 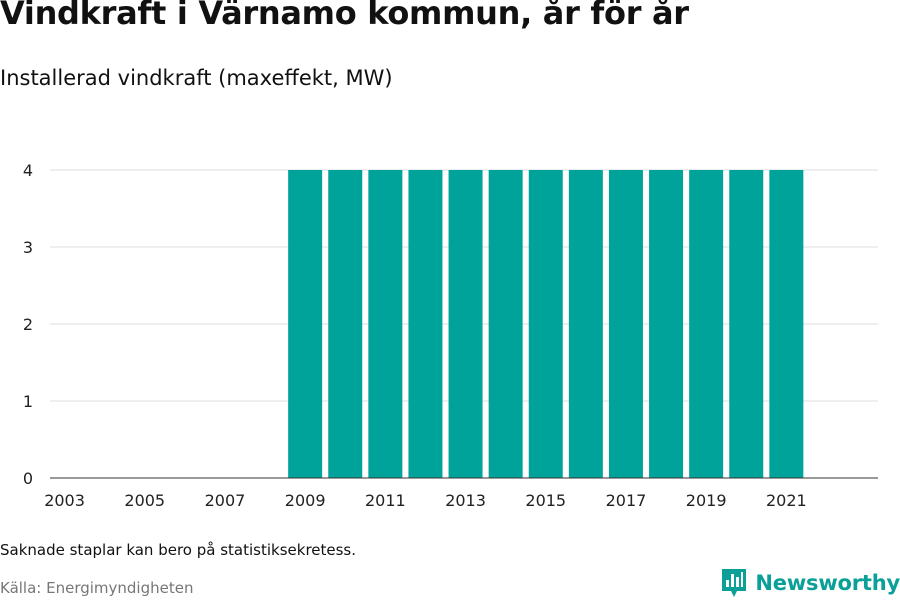 What do you see at coordinates (827, 583) in the screenshot?
I see `brand-name: Newsworthy` at bounding box center [827, 583].